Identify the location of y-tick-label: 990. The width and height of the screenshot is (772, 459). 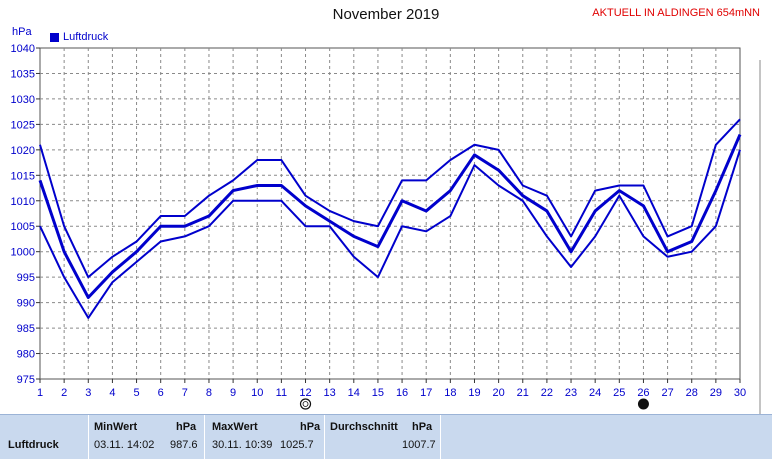
(26, 304).